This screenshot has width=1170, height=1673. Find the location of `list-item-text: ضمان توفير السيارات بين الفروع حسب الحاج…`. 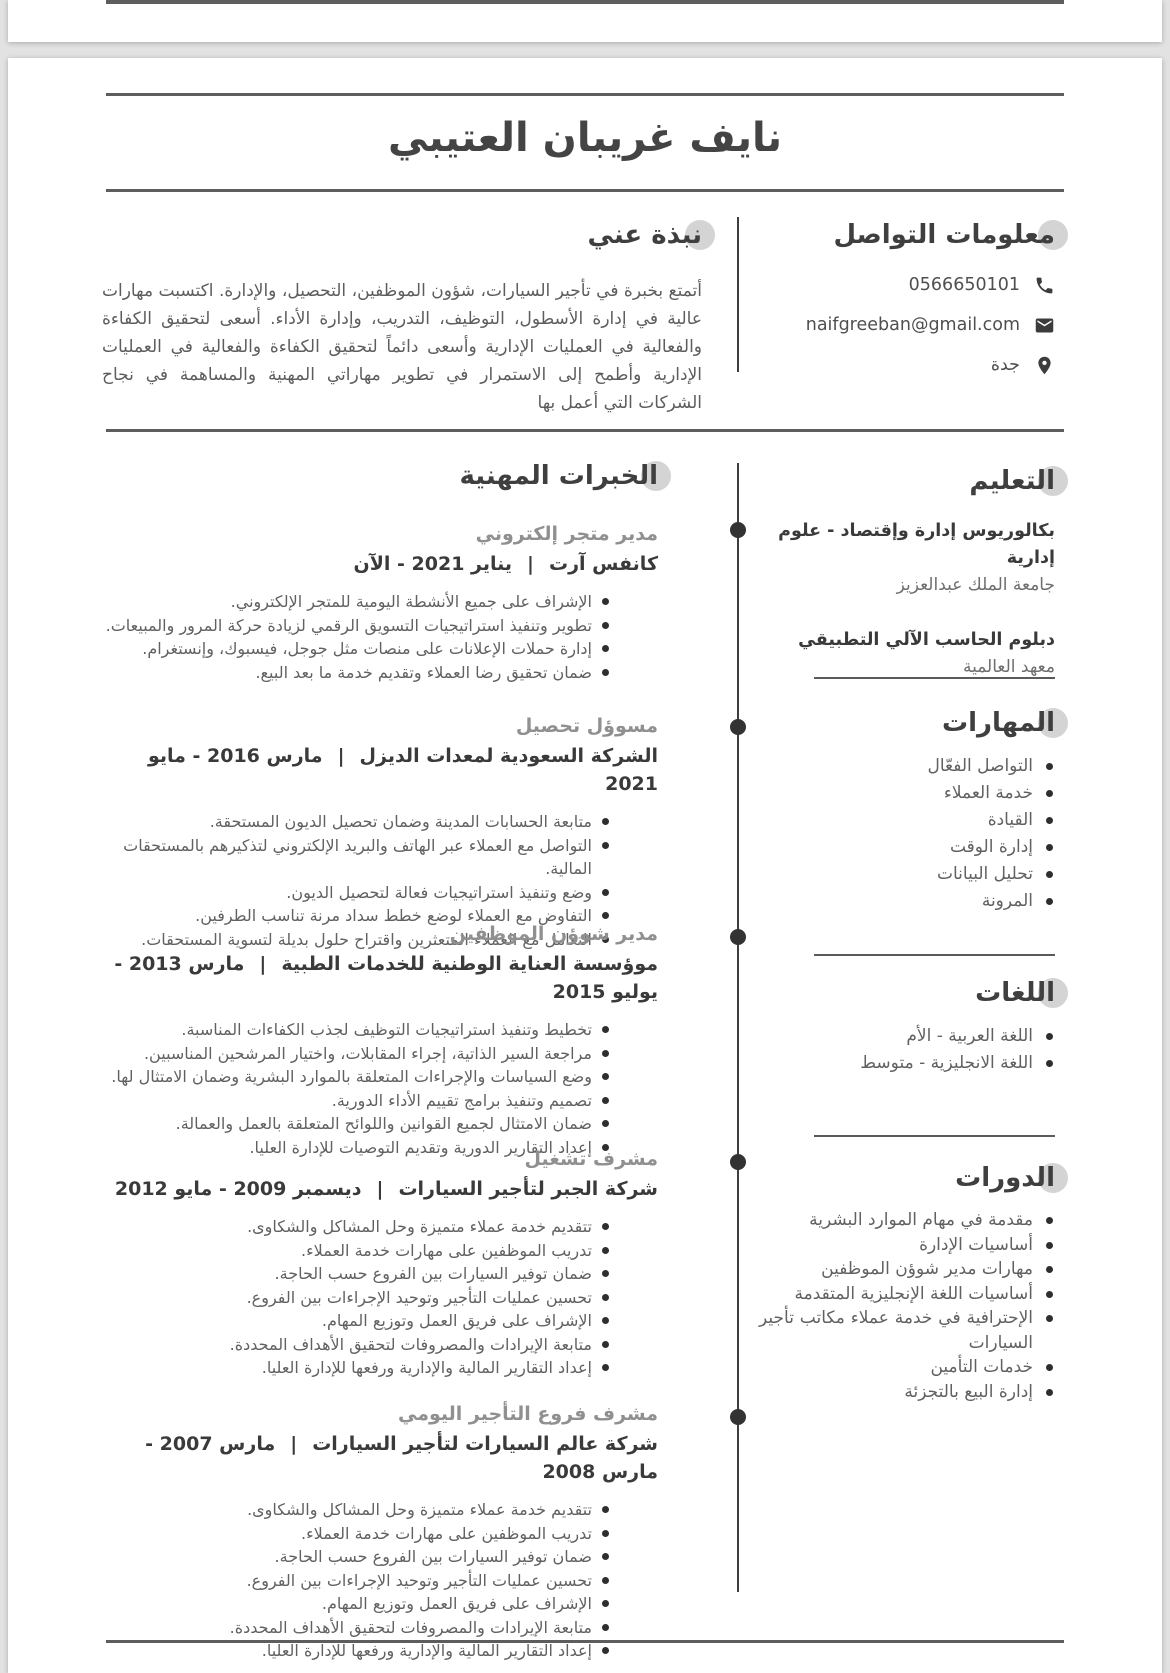

list-item-text: ضمان توفير السيارات بين الفروع حسب الحاج… is located at coordinates (433, 1273).